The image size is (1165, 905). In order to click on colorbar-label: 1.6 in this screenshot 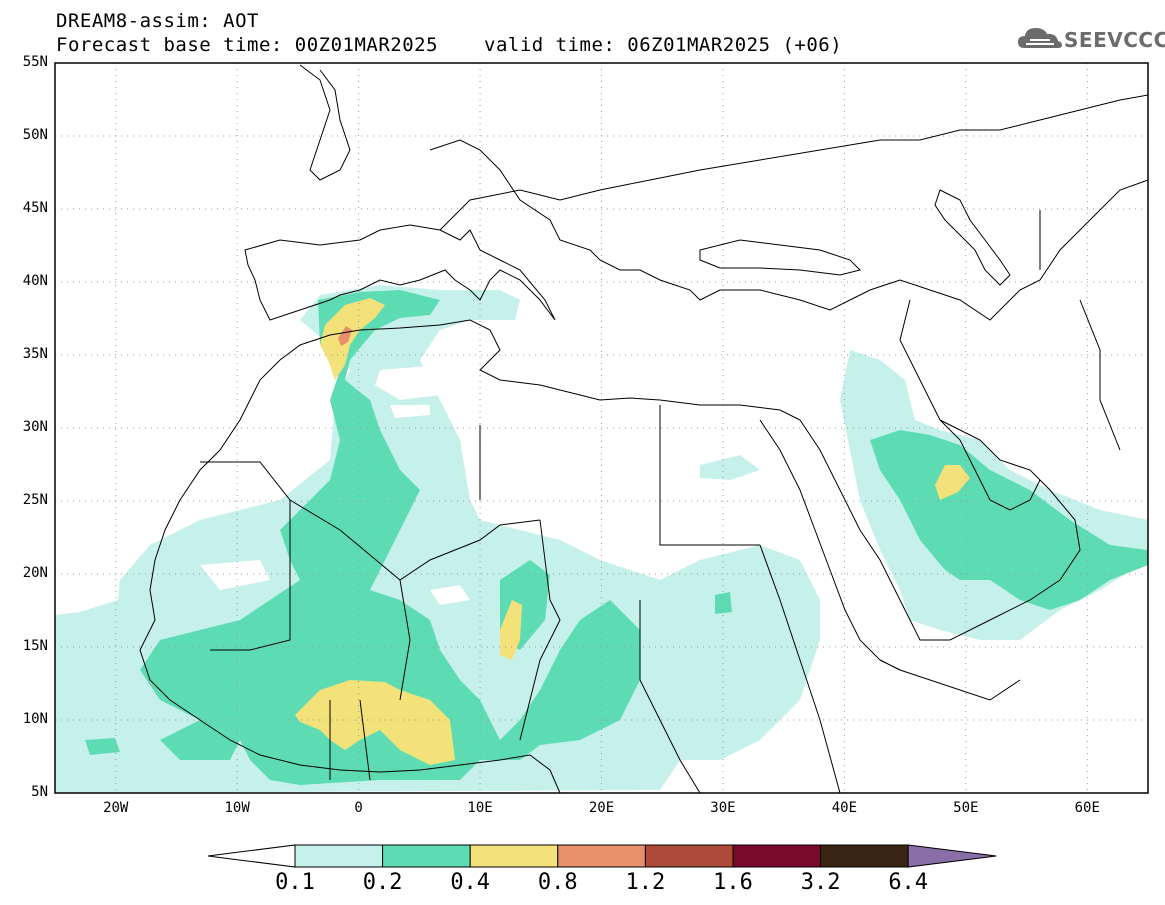, I will do `click(733, 882)`.